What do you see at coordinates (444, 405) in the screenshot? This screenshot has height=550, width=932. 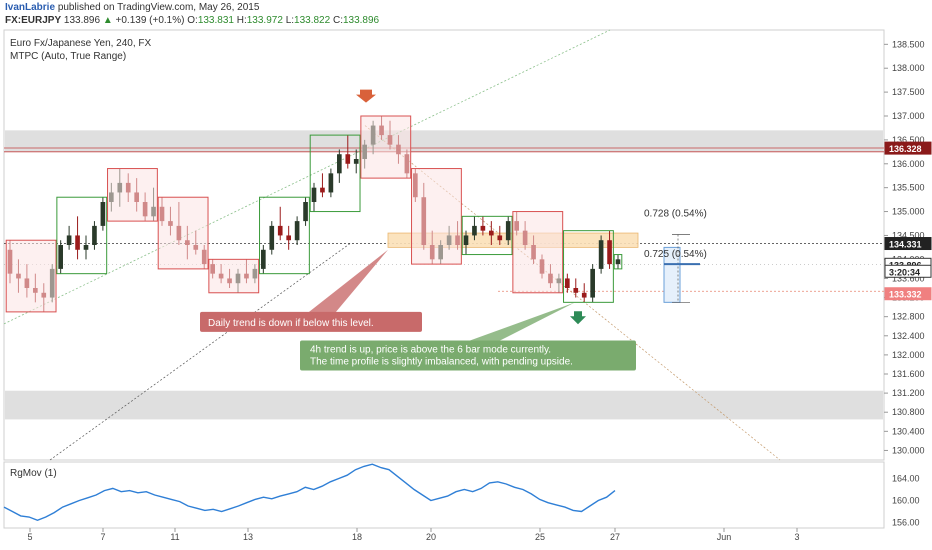 I see `sr-zone` at bounding box center [444, 405].